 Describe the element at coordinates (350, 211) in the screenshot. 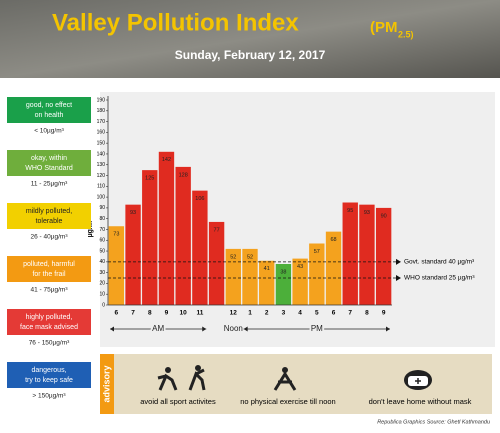

I see `value-label: 95` at that location.